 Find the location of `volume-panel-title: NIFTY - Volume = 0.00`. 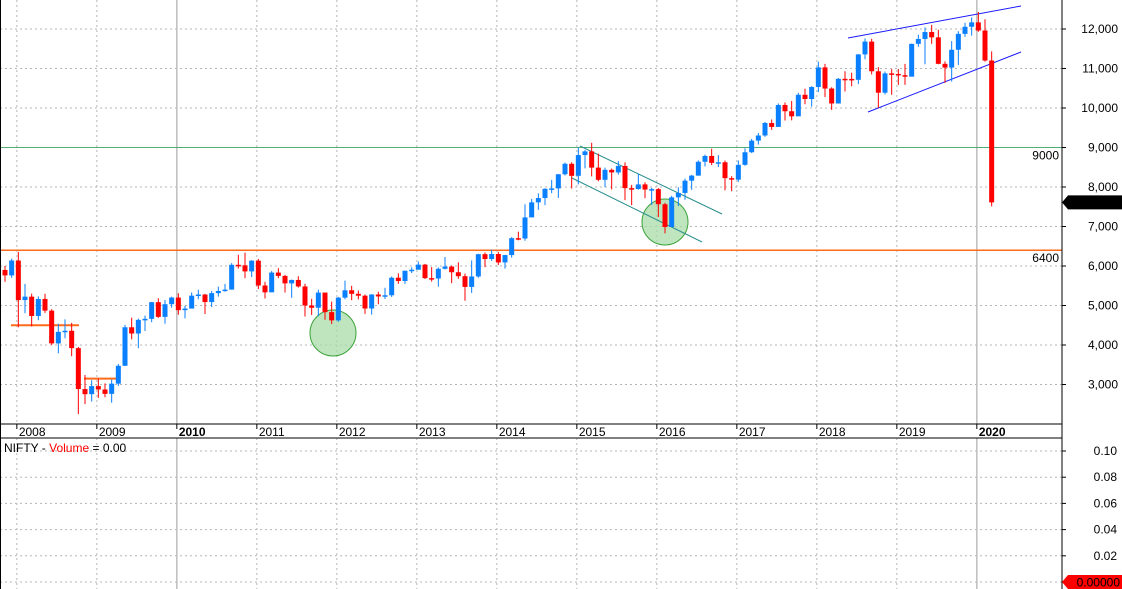

volume-panel-title: NIFTY - Volume = 0.00 is located at coordinates (65, 448).